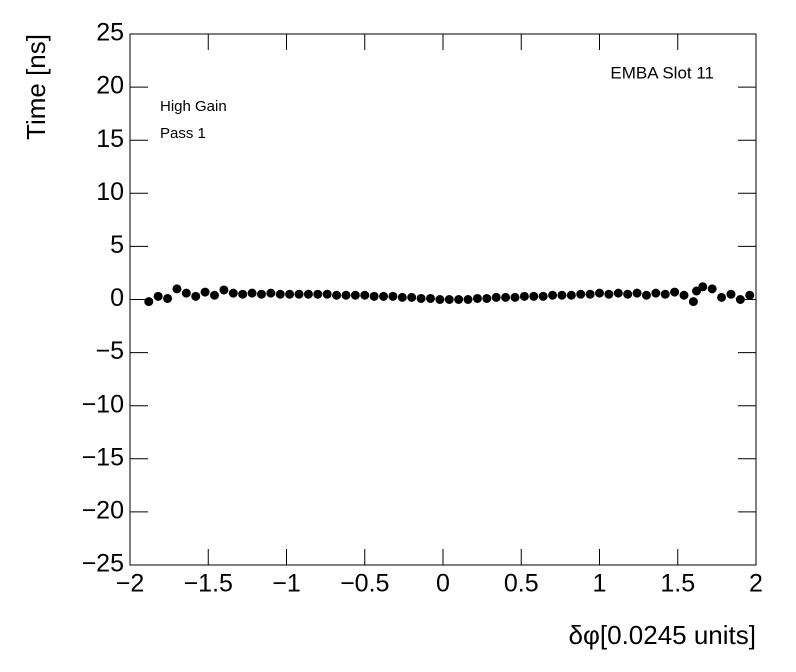 The width and height of the screenshot is (796, 672). I want to click on x-axis-title: δφ[0.0245 units], so click(662, 635).